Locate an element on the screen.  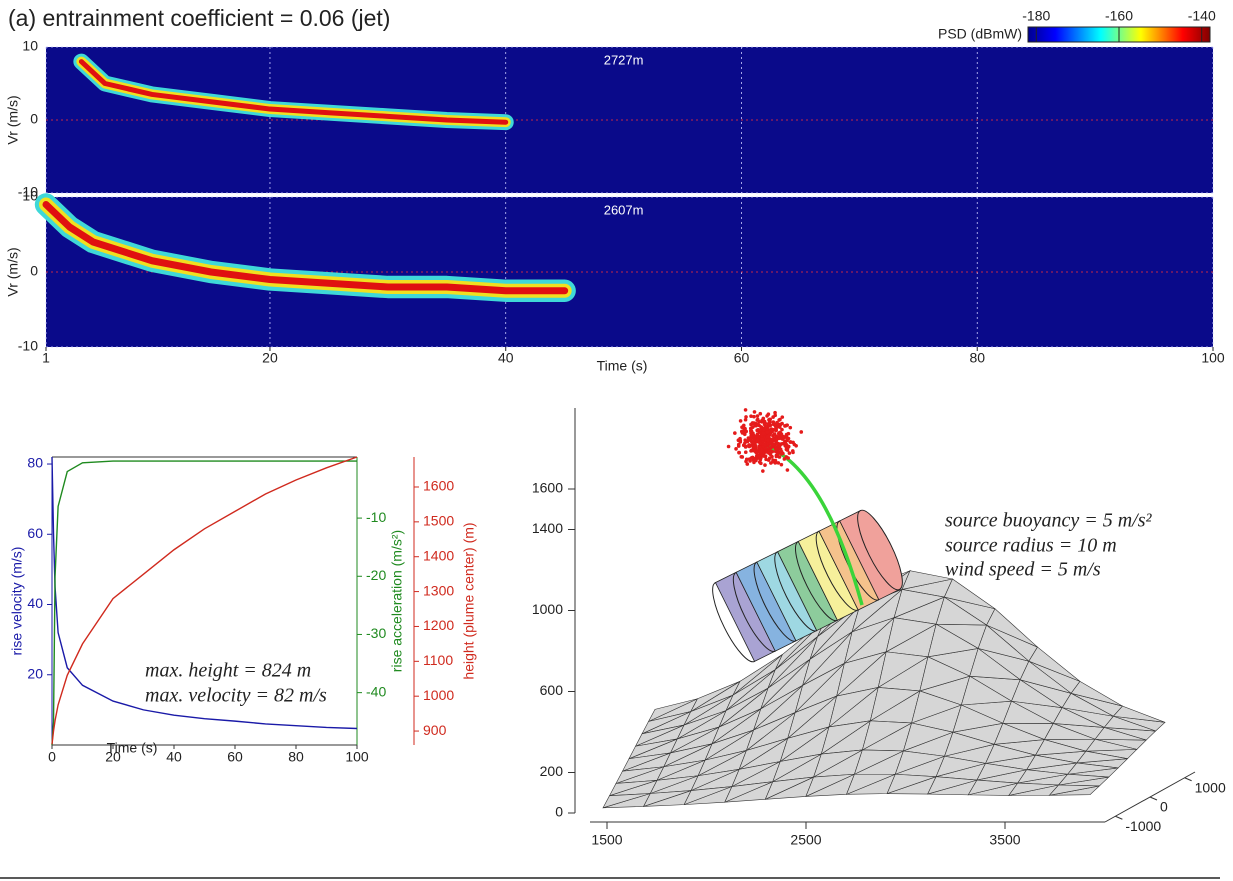
y-tick-label: 0 is located at coordinates (1164, 807).